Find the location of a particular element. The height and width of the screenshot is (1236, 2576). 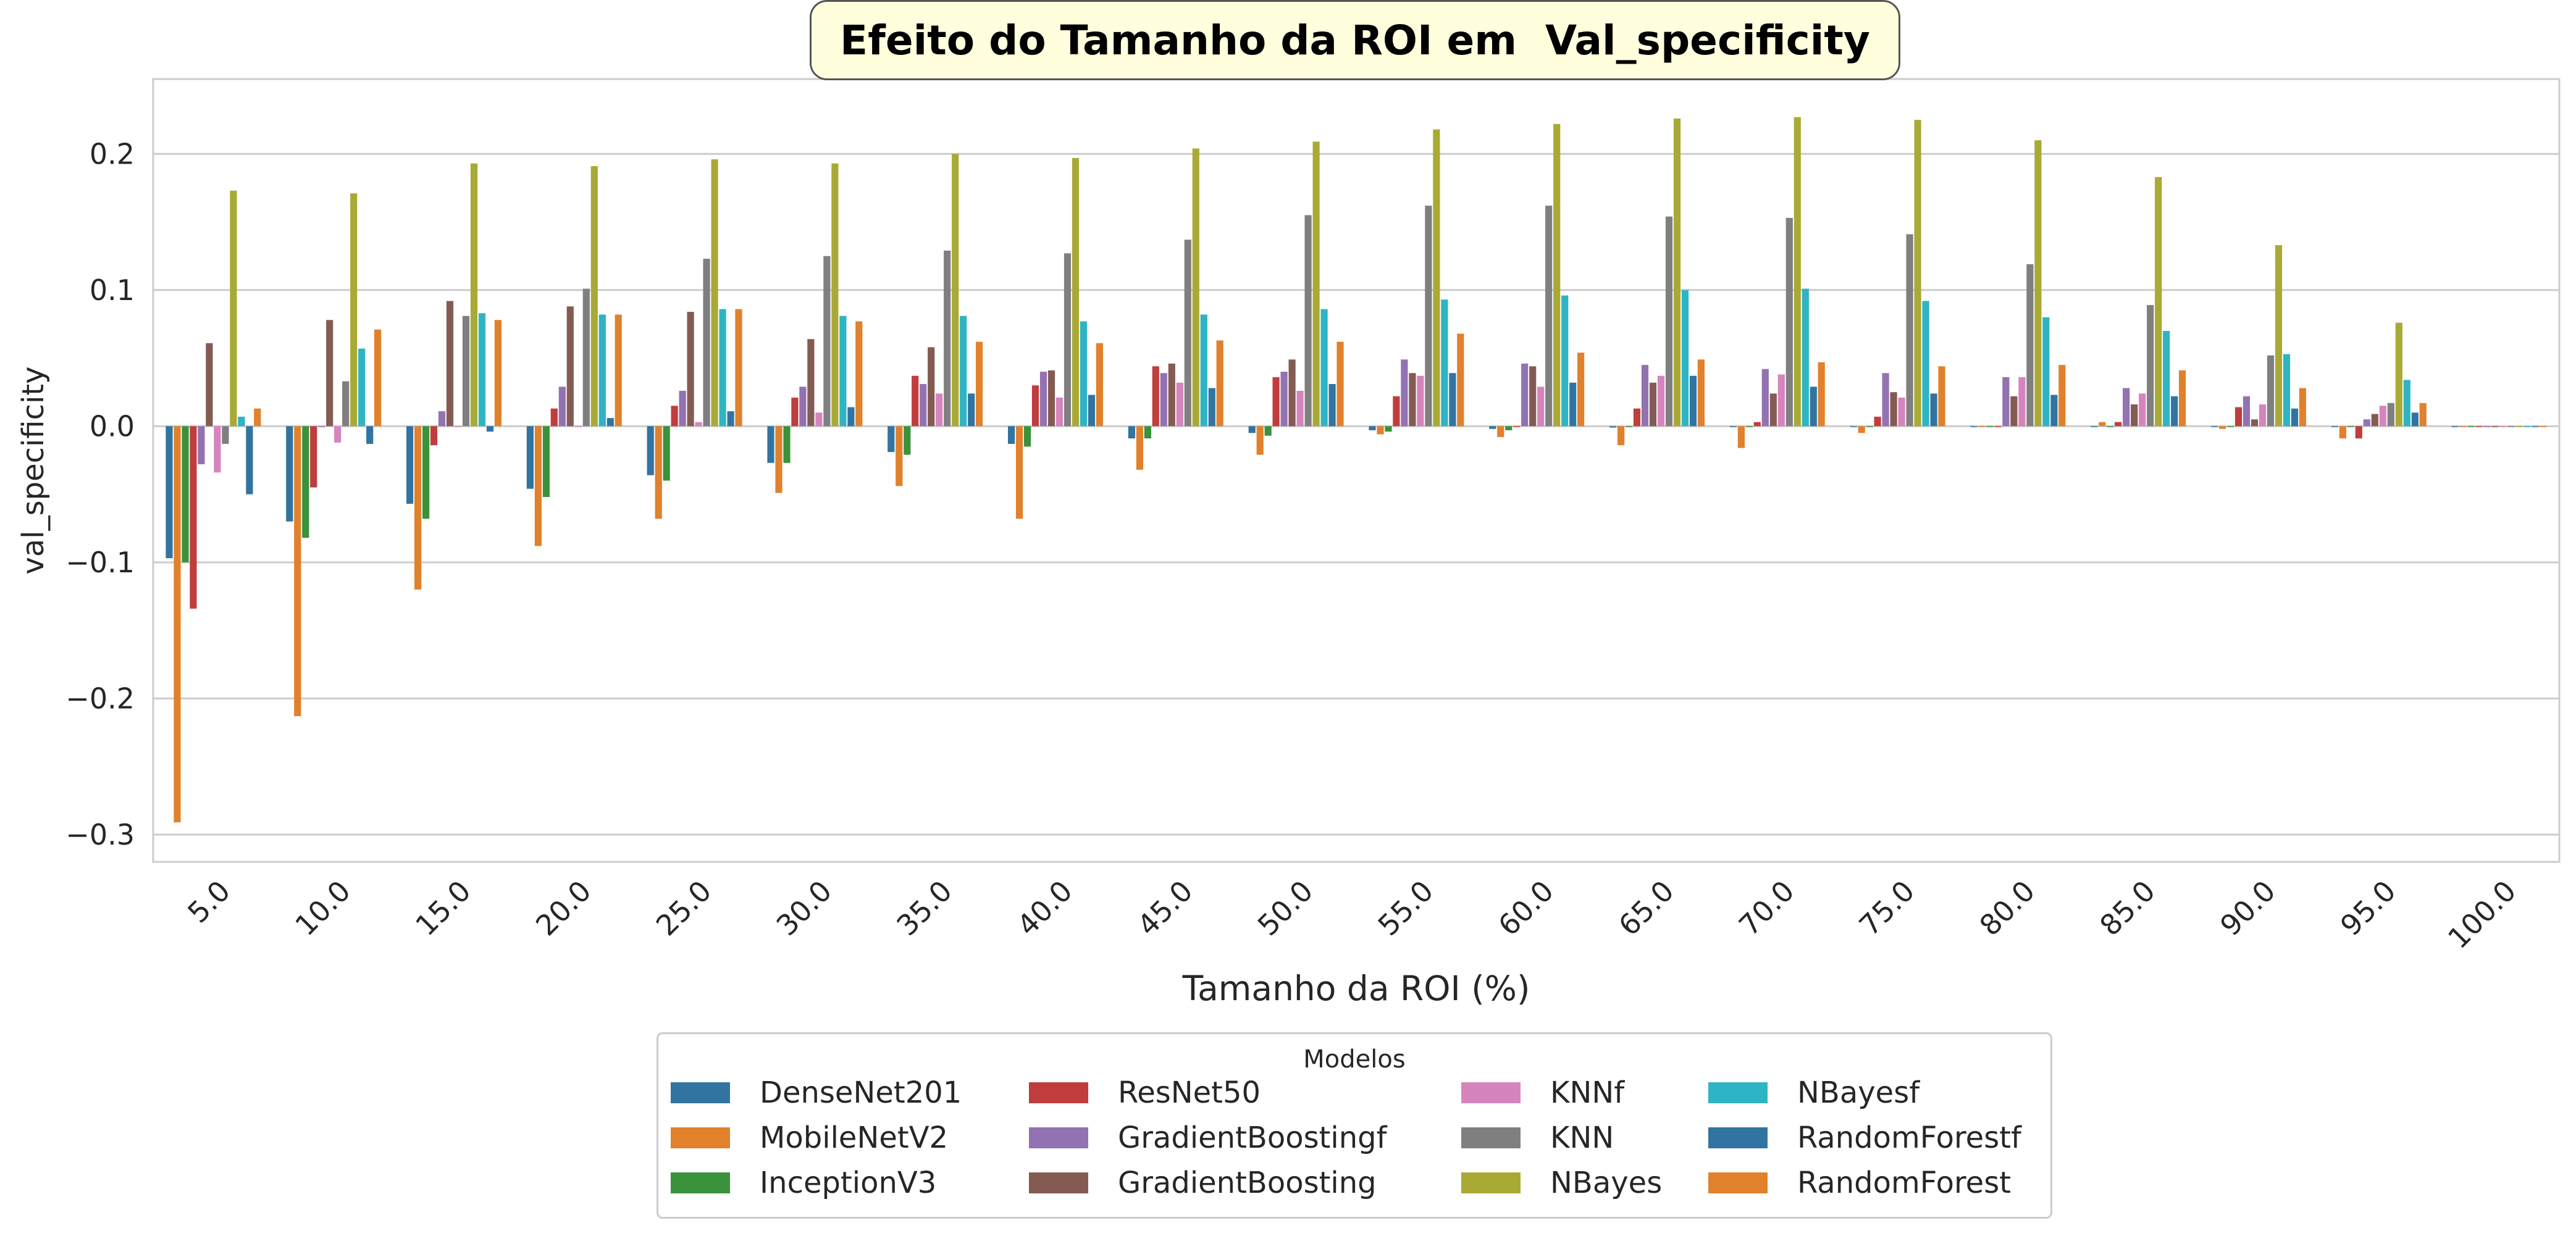

legend-item: InceptionV3 is located at coordinates (803, 1182).